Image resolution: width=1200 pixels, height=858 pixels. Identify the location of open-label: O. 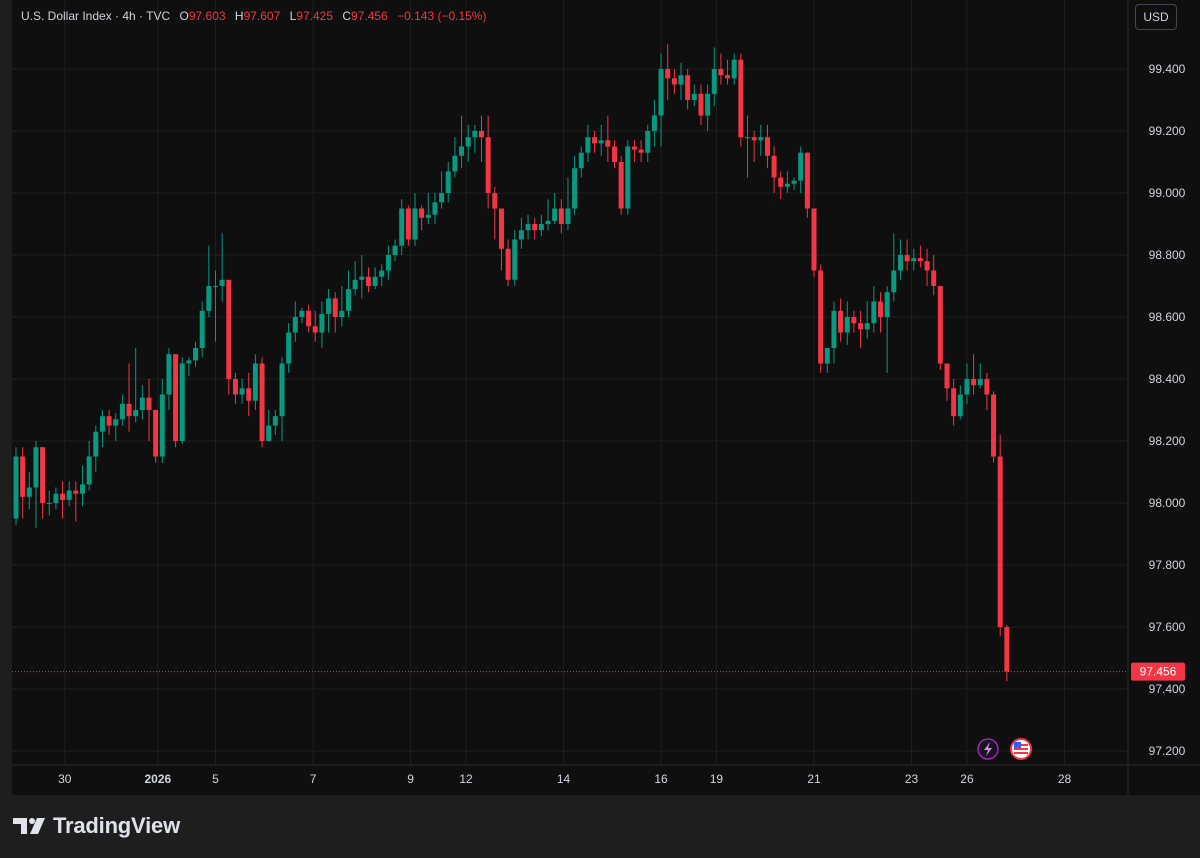
(184, 16).